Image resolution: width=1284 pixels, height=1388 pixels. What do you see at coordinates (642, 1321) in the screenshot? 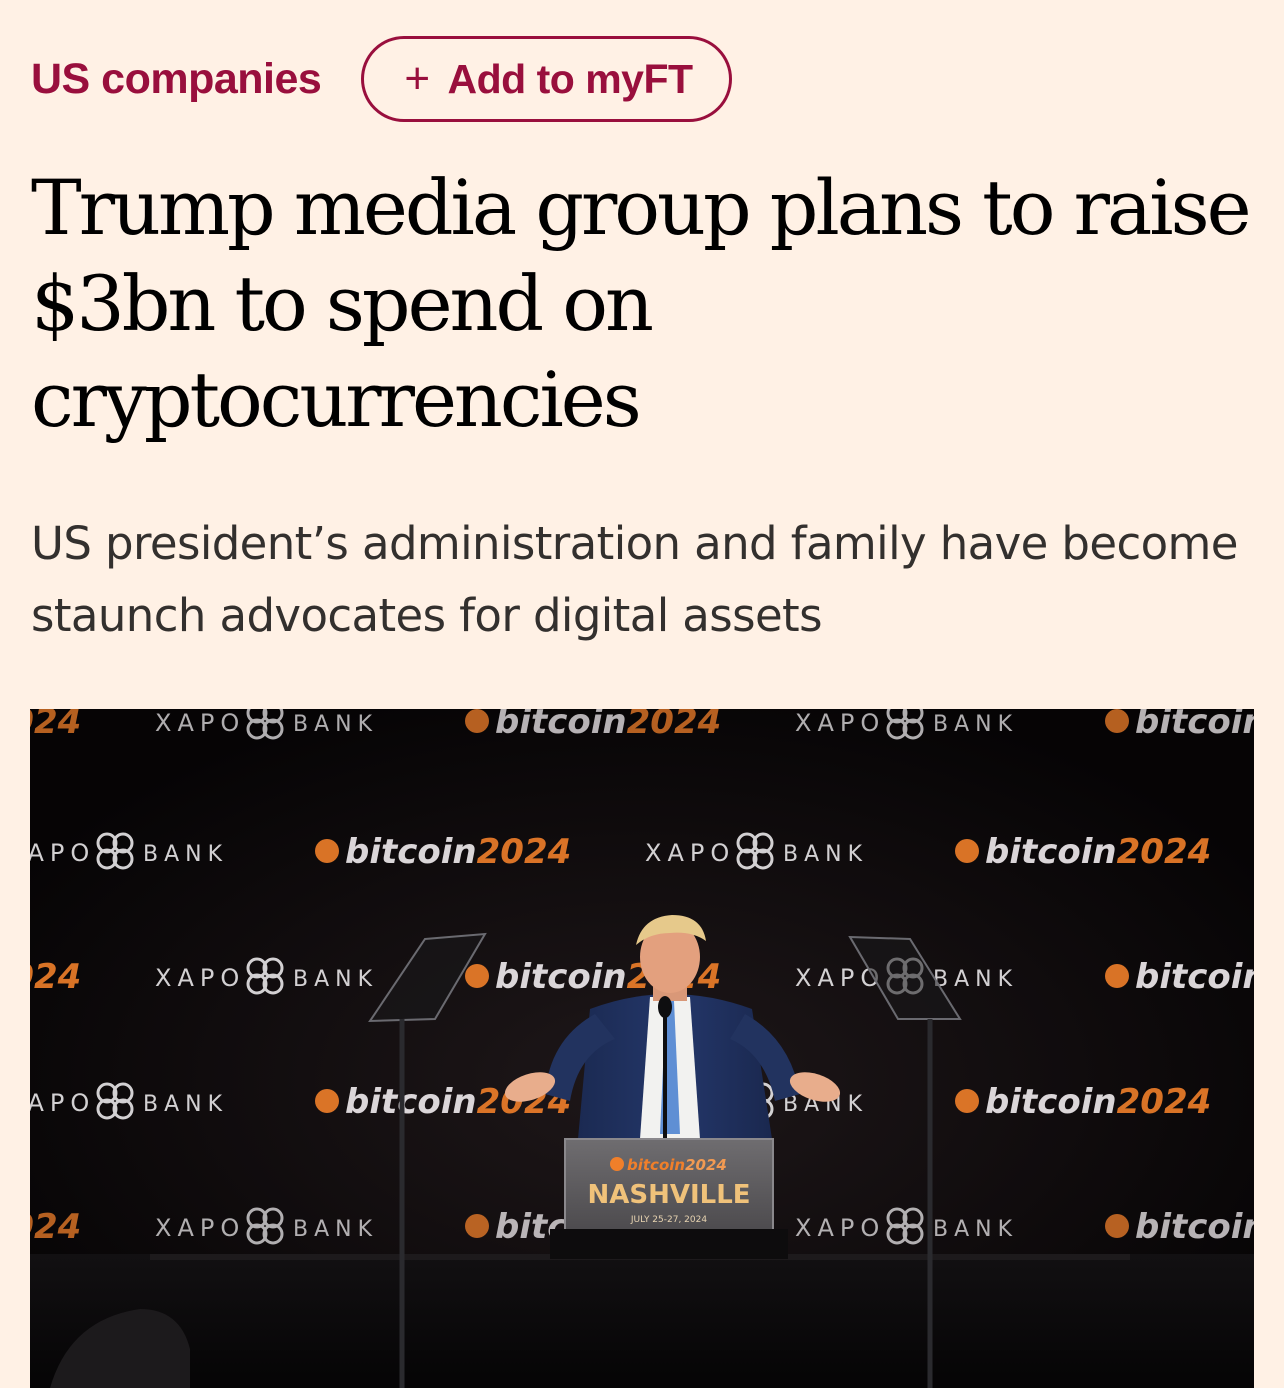
I see `stage-floor` at bounding box center [642, 1321].